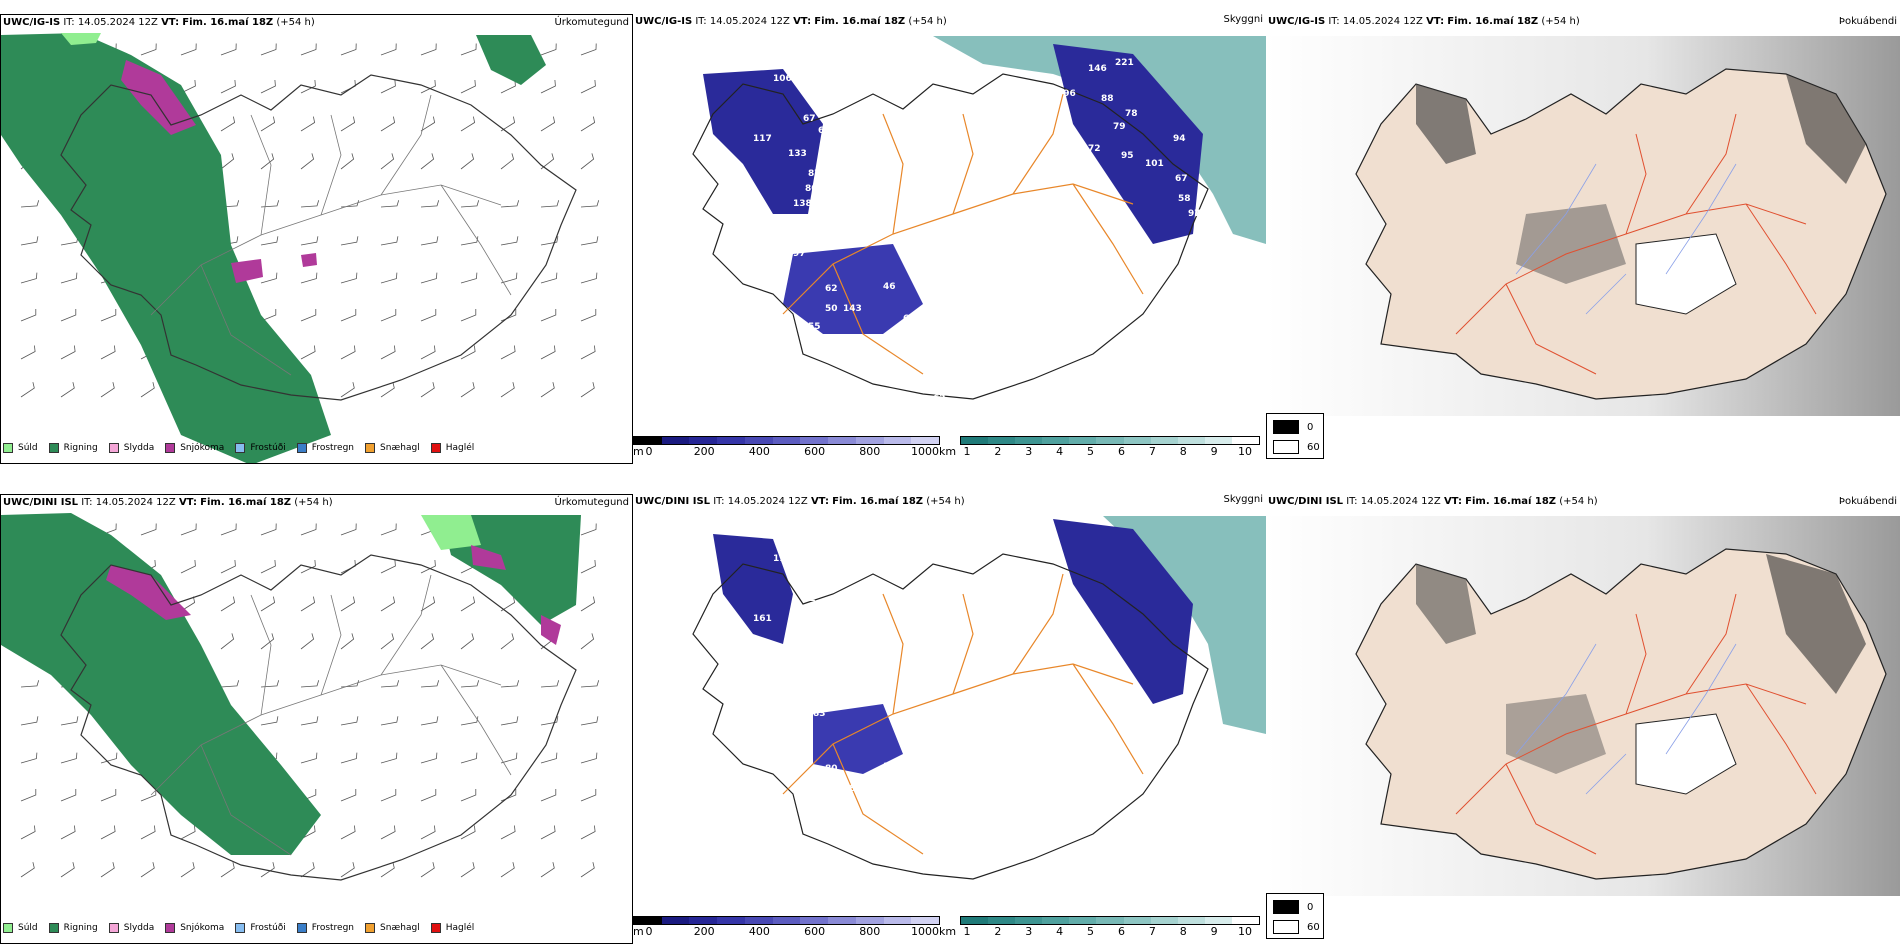  I want to click on field-name: Þokuábendi, so click(1867, 501).